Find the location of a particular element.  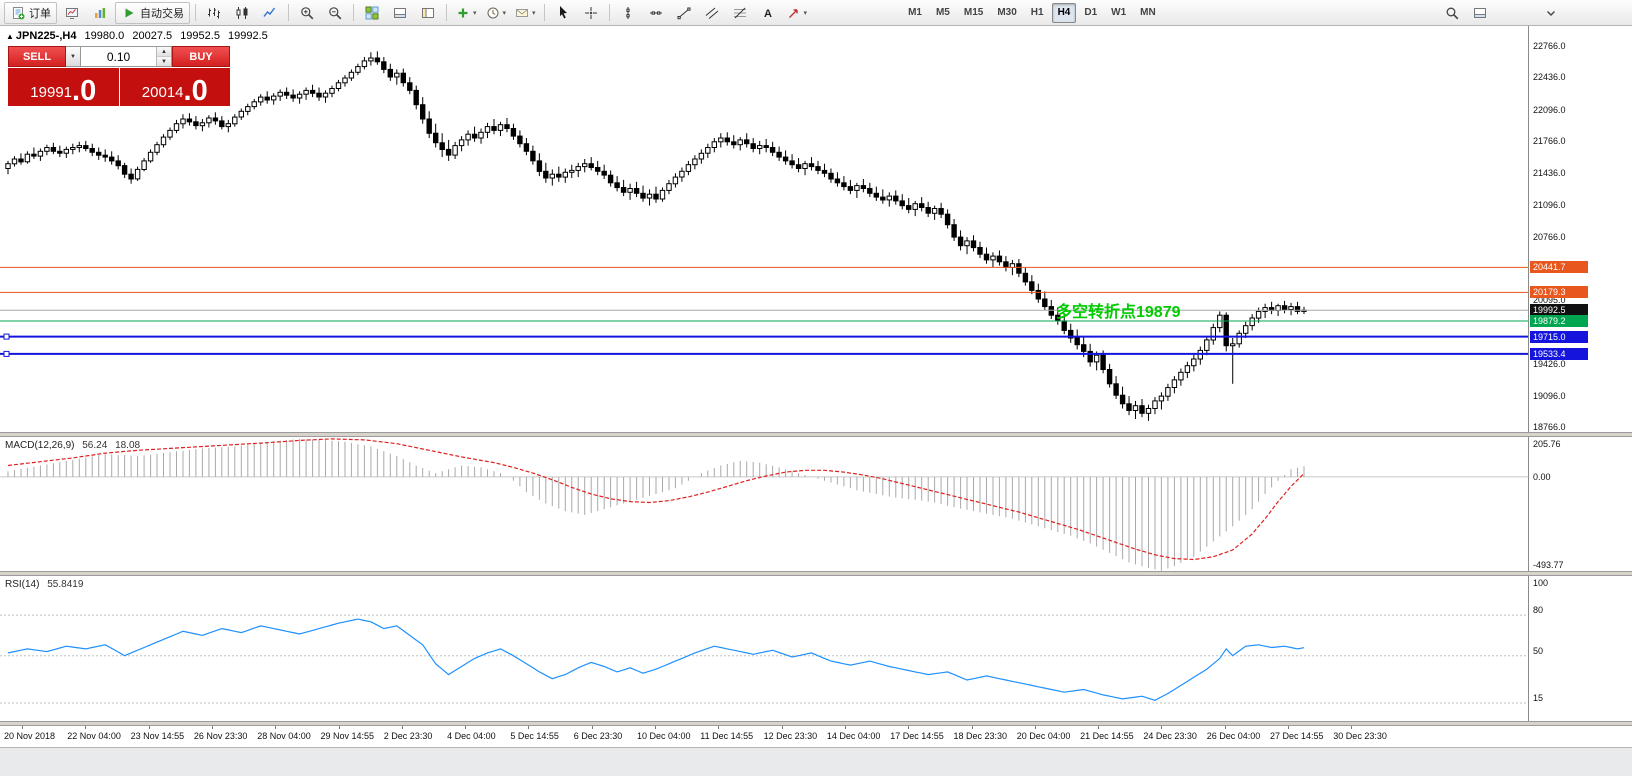

sell-price-pips: .0 is located at coordinates (84, 91).